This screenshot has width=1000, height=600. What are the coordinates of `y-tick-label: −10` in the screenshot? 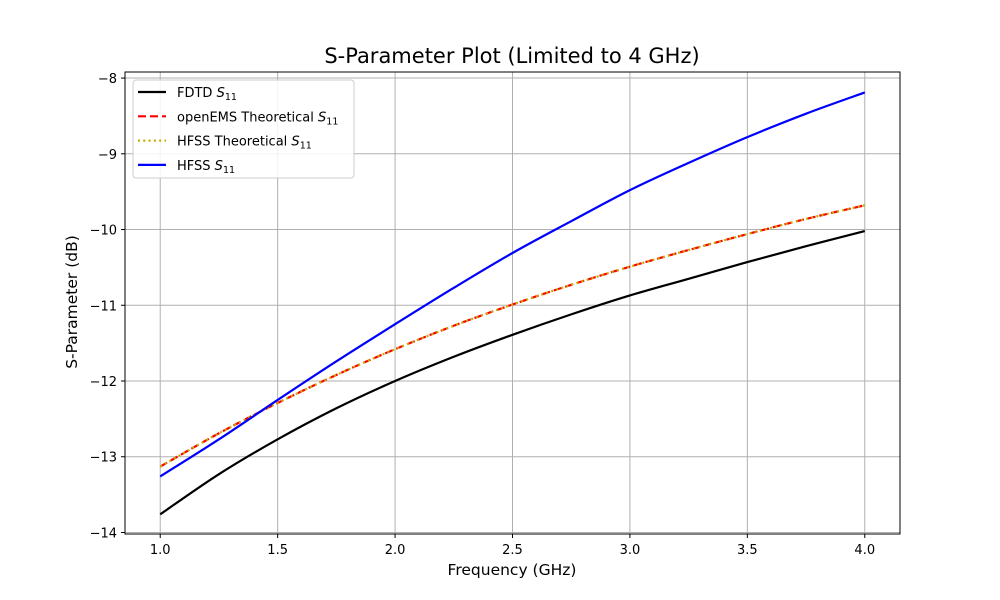 It's located at (103, 231).